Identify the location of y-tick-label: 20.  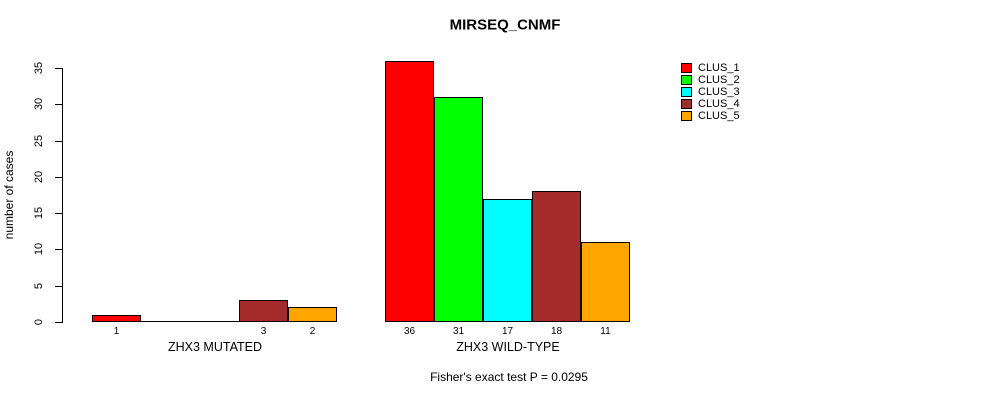
(39, 177).